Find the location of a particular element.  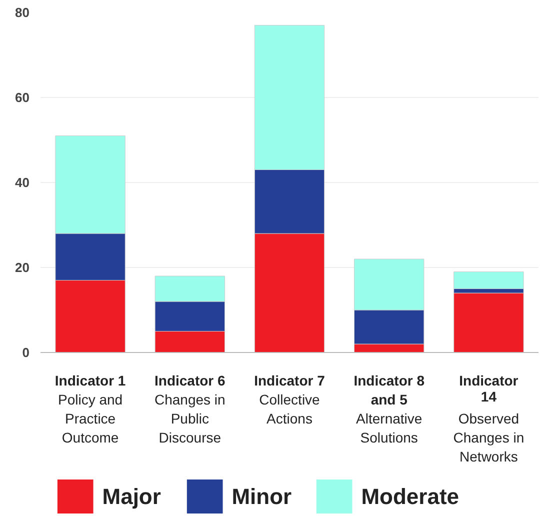

y-tick-label: 40 is located at coordinates (22, 182).